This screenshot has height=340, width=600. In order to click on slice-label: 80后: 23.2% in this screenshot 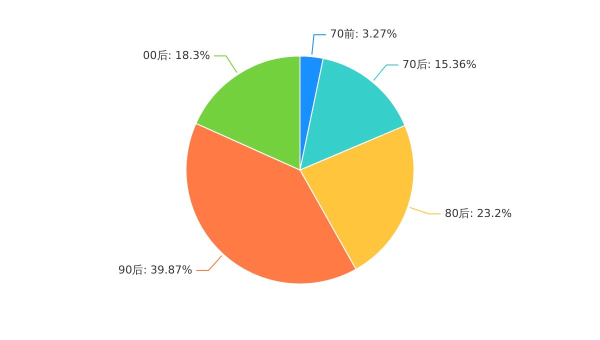, I will do `click(478, 213)`.